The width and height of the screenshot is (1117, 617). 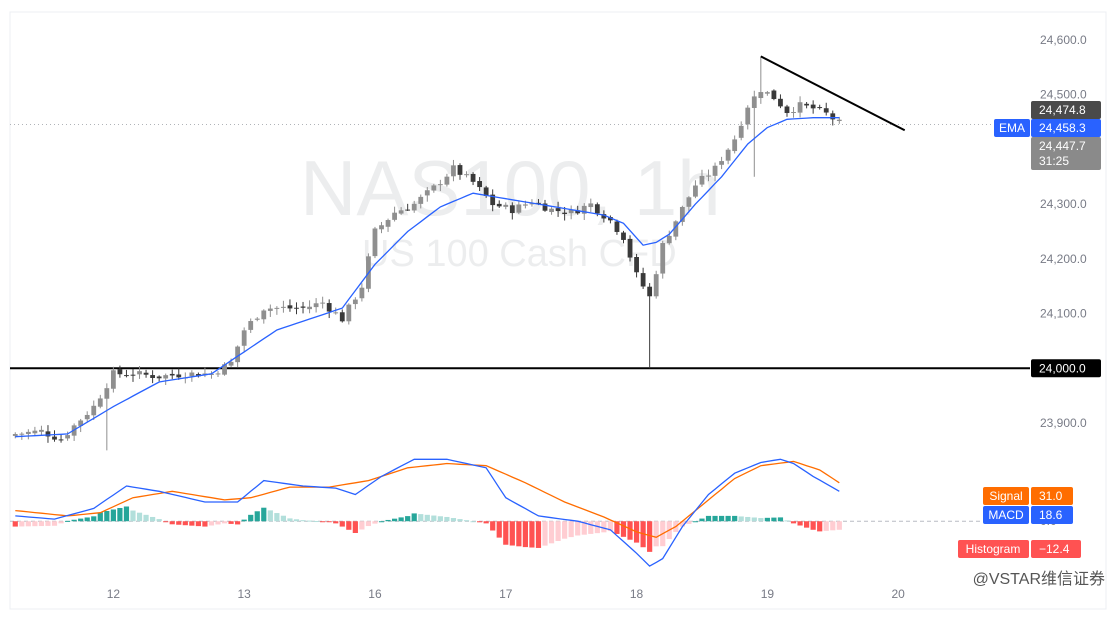 I want to click on watermark: NAS100, 1h US 100 Cash CFD, so click(x=510, y=209).